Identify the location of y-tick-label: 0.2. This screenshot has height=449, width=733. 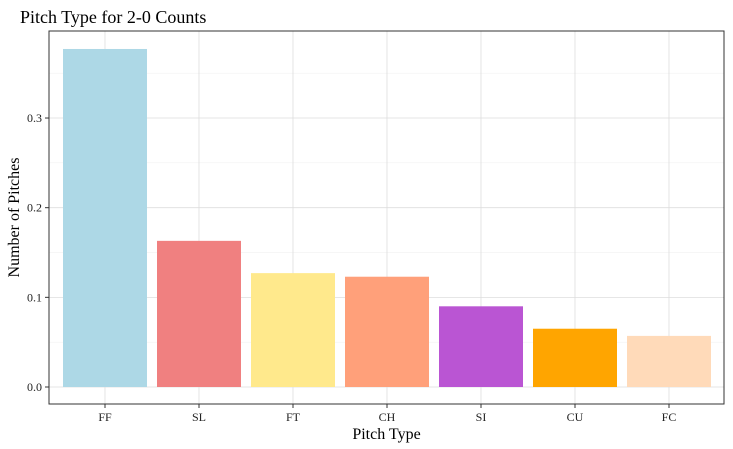
(34, 208).